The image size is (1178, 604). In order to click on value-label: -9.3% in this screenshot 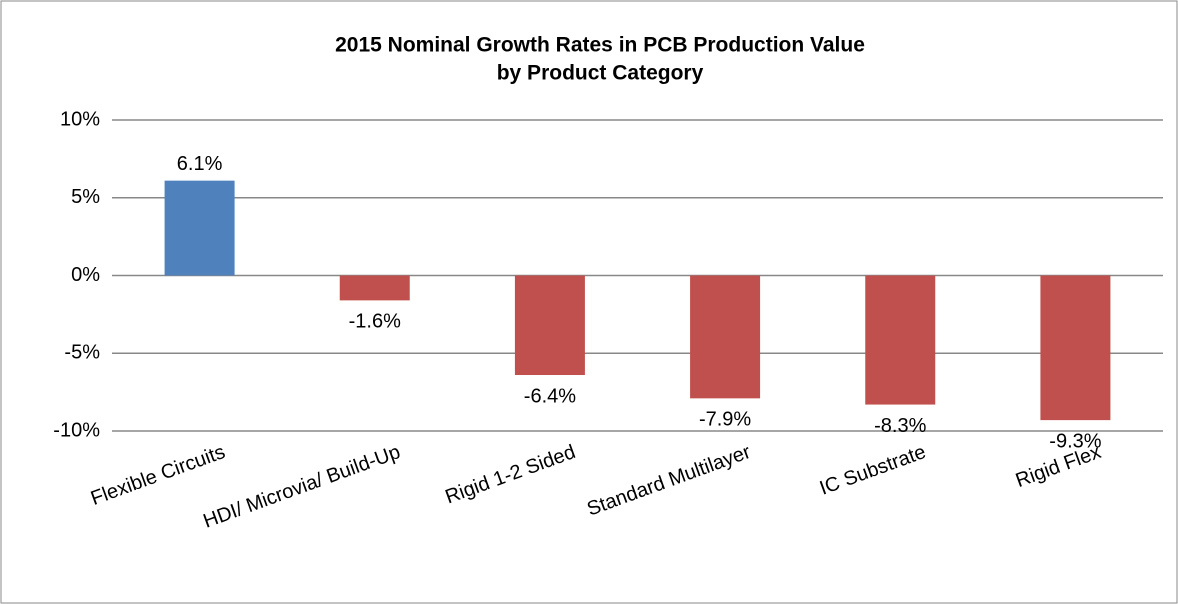, I will do `click(1075, 441)`.